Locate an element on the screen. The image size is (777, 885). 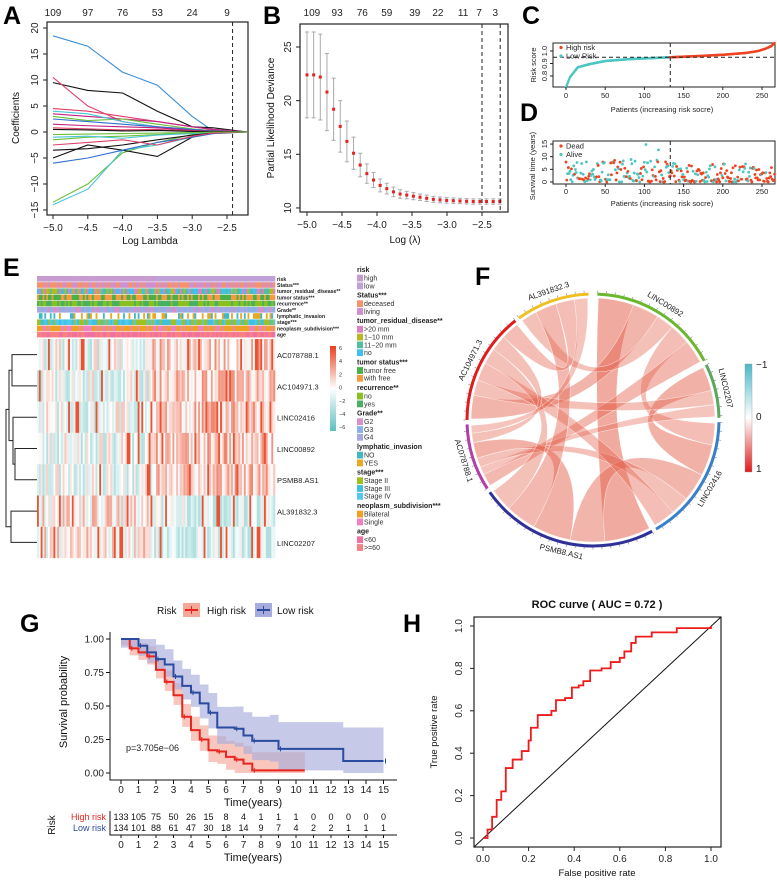
legend-title: neoplasm_subdivision*** is located at coordinates (399, 506).